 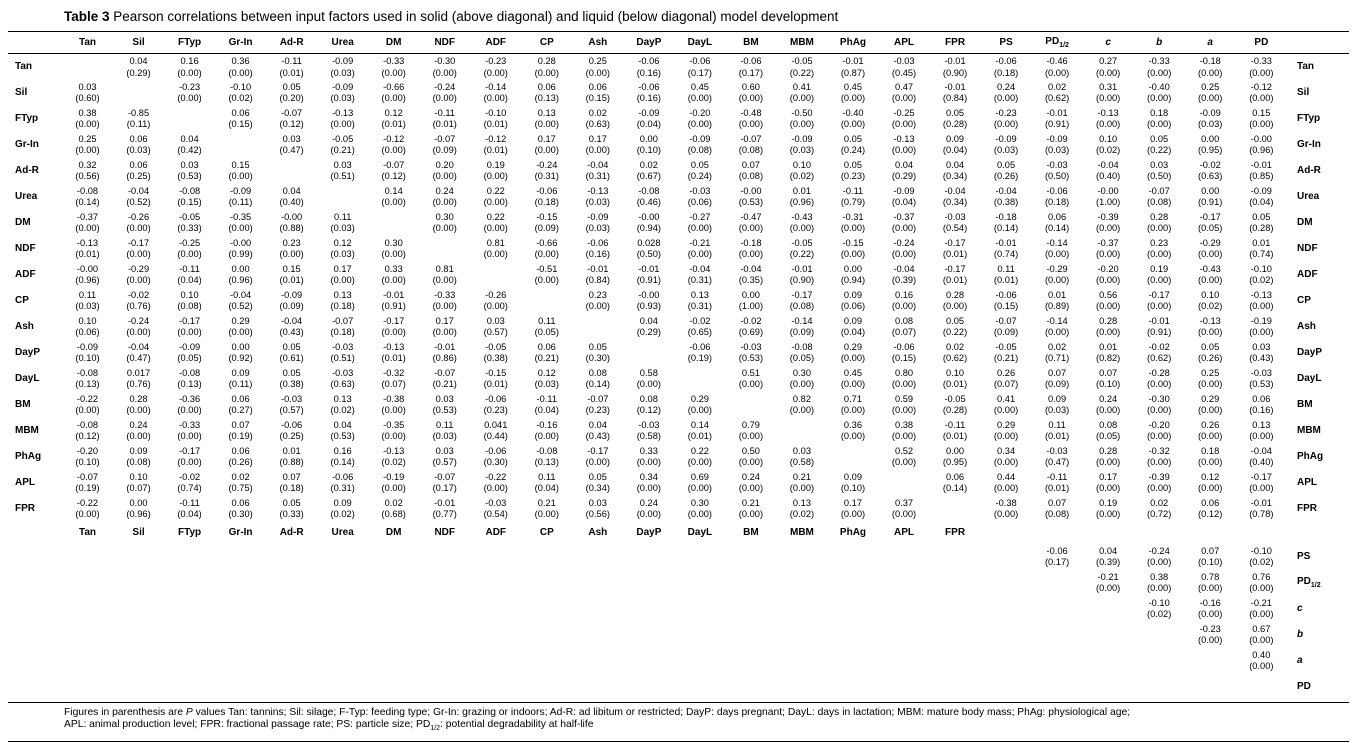 I want to click on corr-value: -0.07, so click(x=87, y=476).